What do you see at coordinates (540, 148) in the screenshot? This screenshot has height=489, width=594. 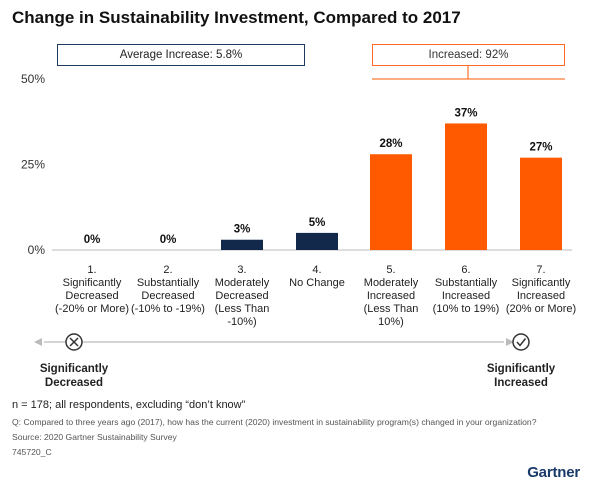 I see `value-label-7: 27%` at bounding box center [540, 148].